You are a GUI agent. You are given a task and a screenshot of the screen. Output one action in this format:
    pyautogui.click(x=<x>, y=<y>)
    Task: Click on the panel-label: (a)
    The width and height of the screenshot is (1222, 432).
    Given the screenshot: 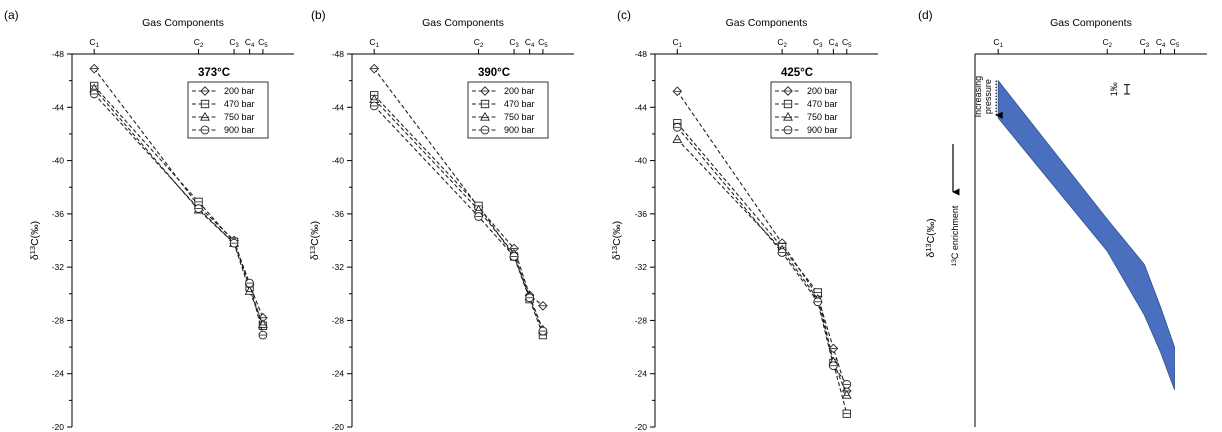 What is the action you would take?
    pyautogui.click(x=11, y=15)
    